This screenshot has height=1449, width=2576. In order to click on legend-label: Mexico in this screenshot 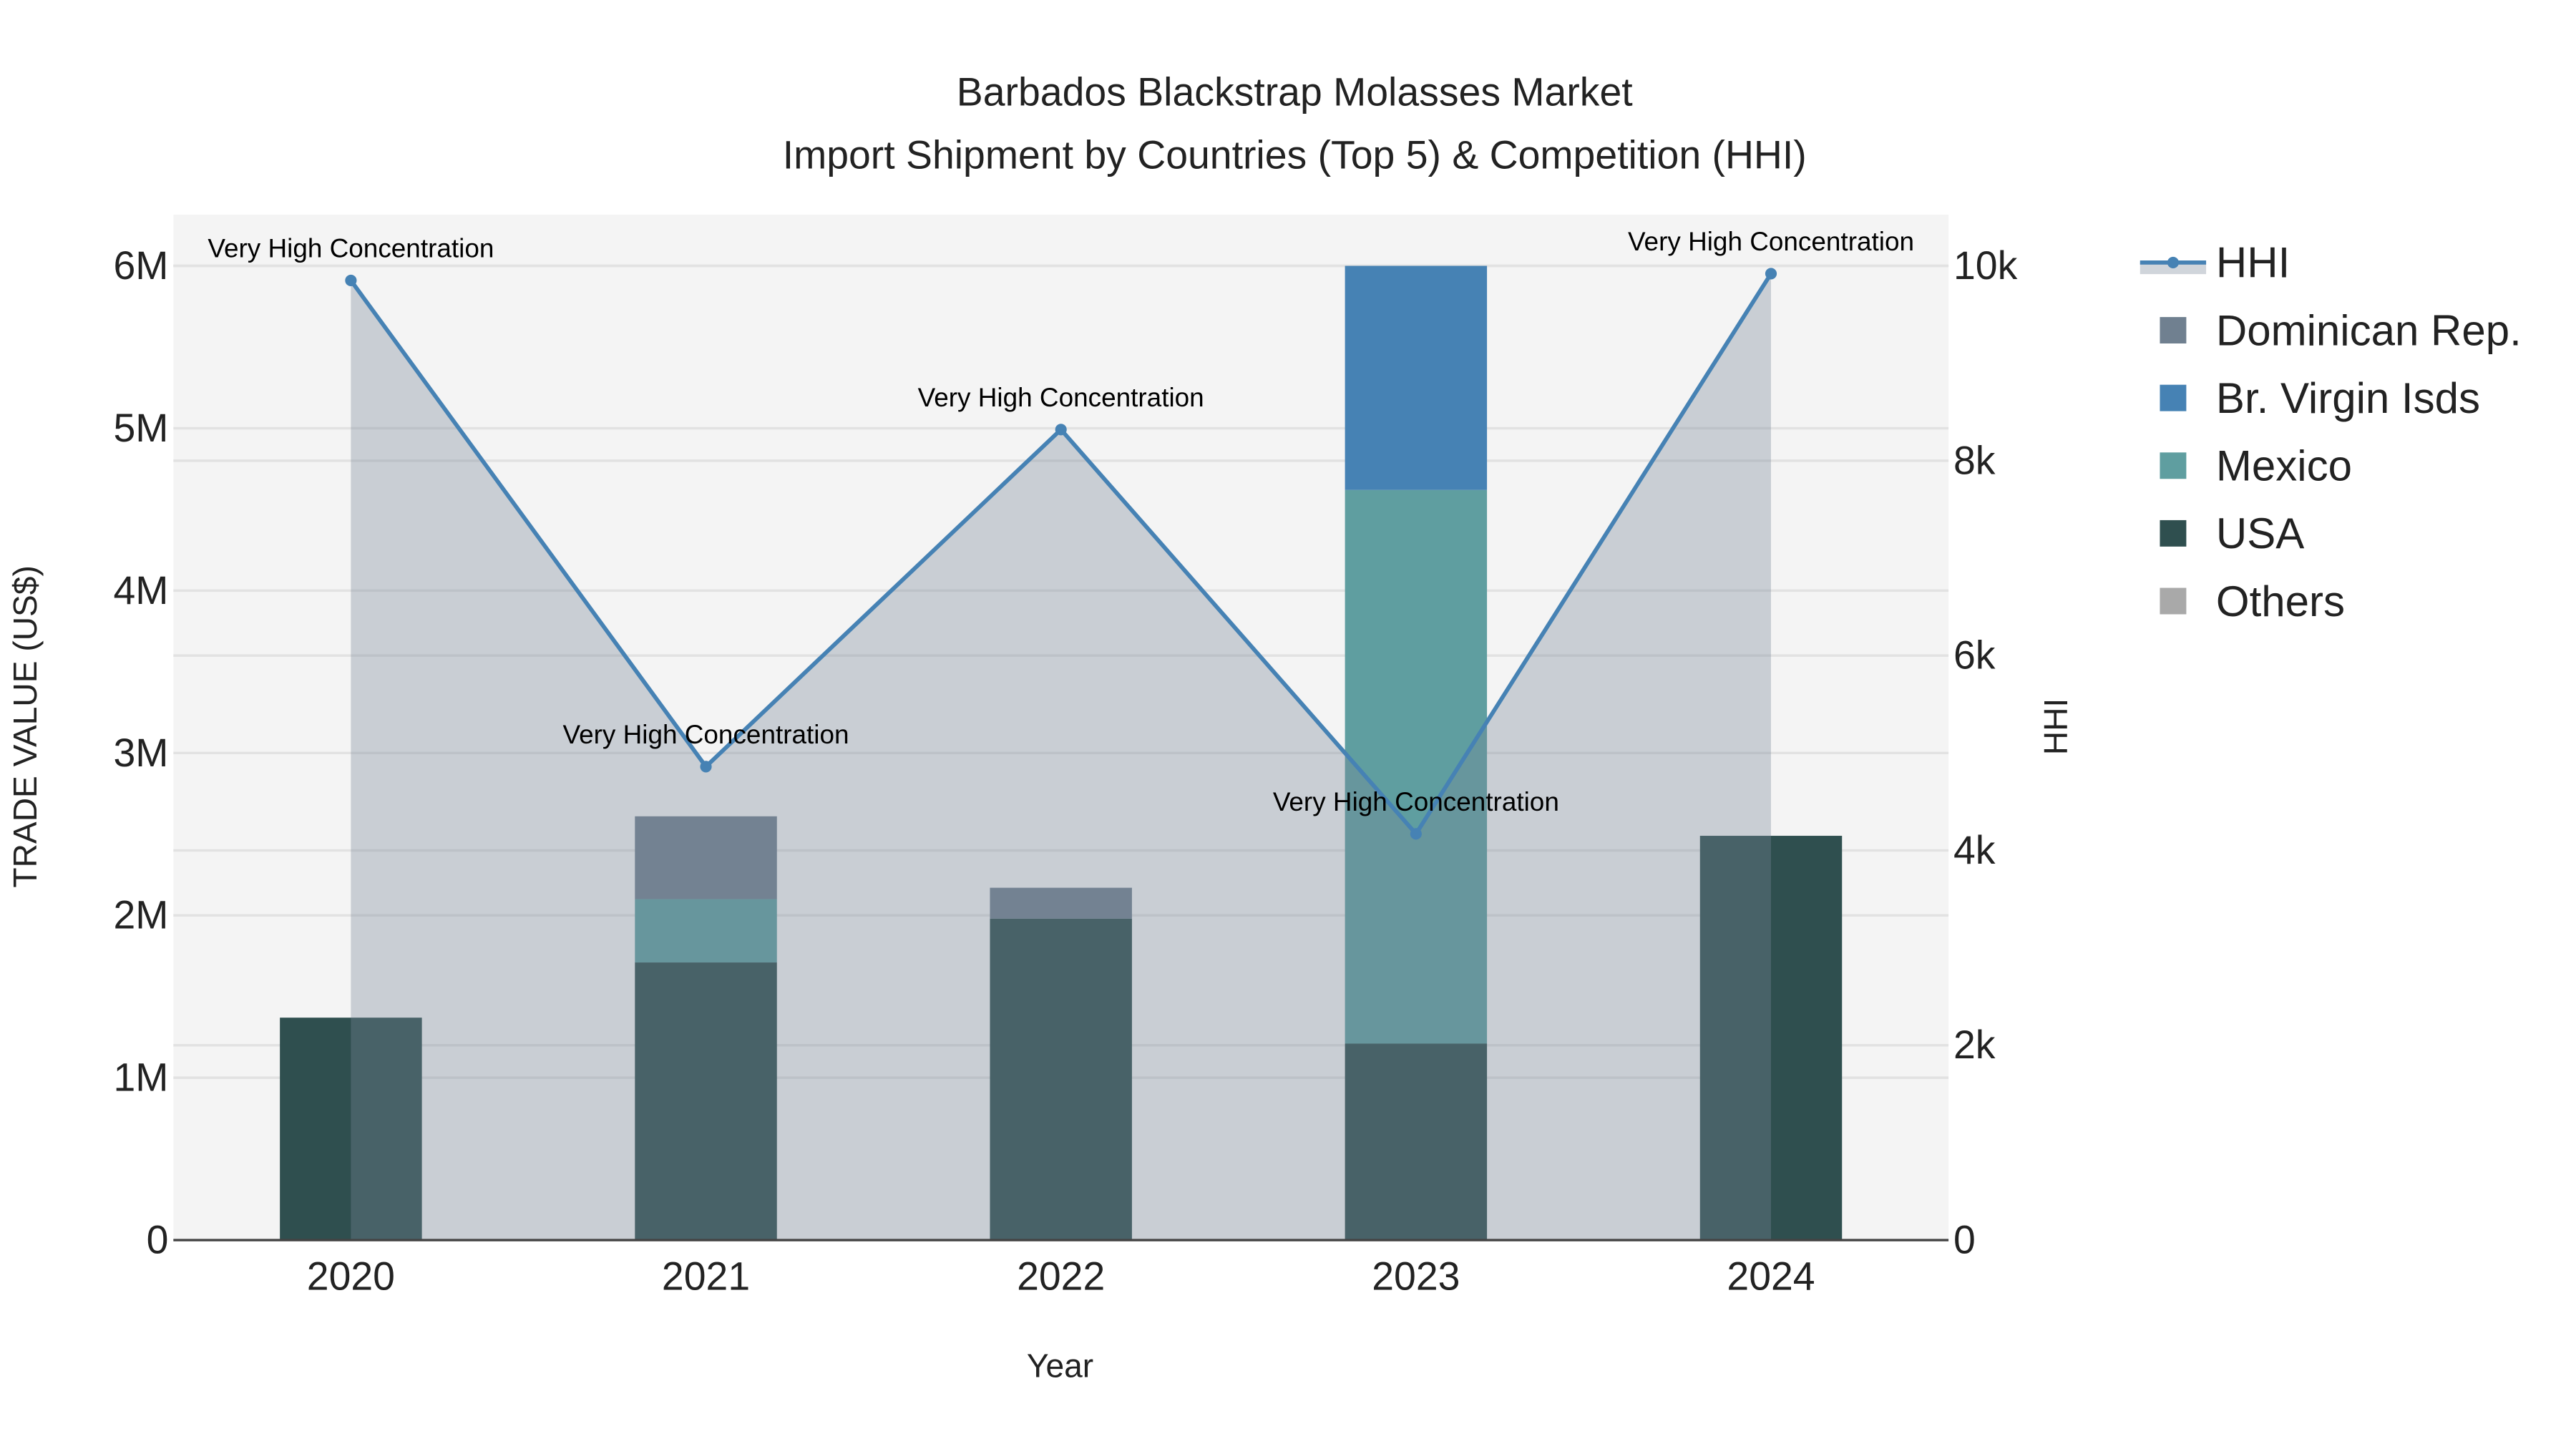, I will do `click(2284, 466)`.